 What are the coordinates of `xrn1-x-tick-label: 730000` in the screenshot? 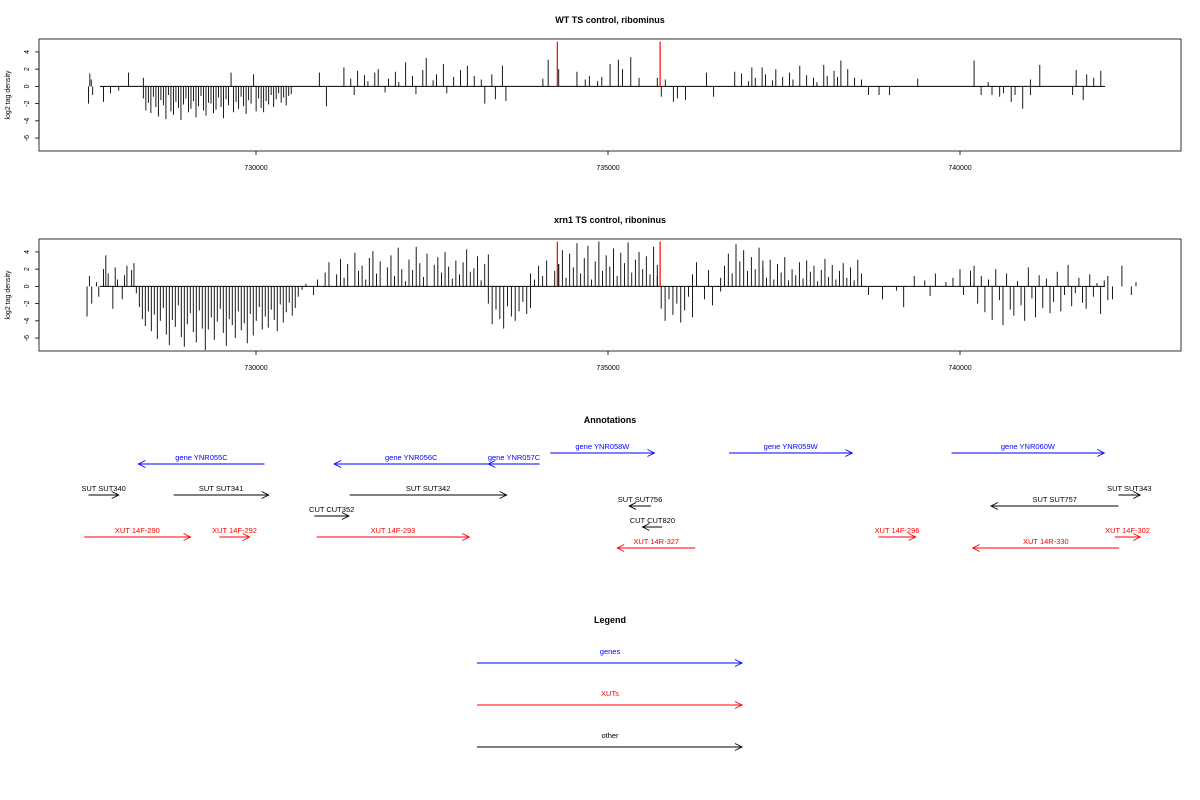 It's located at (255, 368).